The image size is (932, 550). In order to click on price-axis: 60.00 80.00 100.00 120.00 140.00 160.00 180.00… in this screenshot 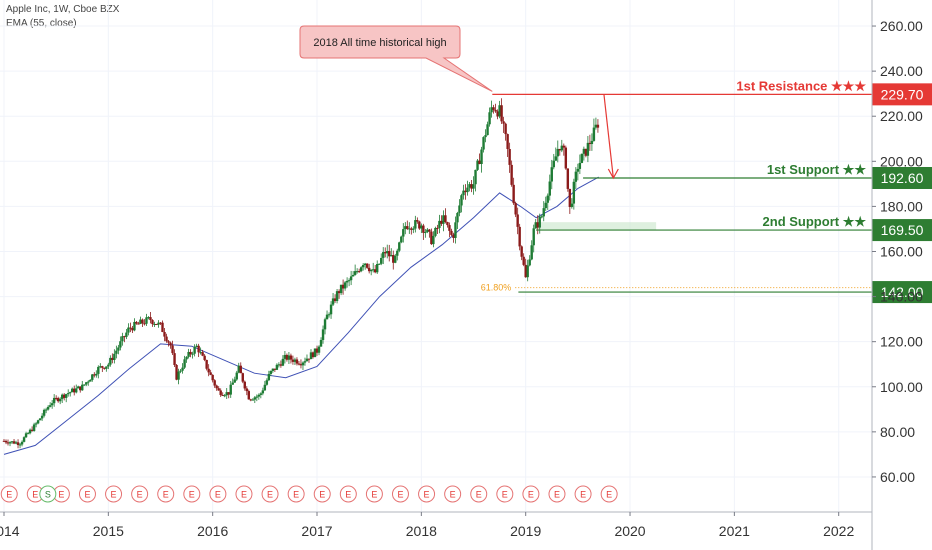, I will do `click(897, 275)`.